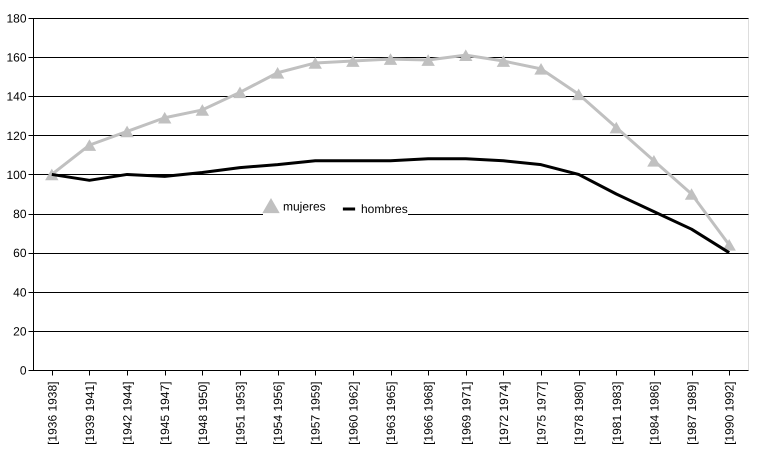 This screenshot has width=770, height=474. What do you see at coordinates (384, 209) in the screenshot?
I see `legend-label: hombres` at bounding box center [384, 209].